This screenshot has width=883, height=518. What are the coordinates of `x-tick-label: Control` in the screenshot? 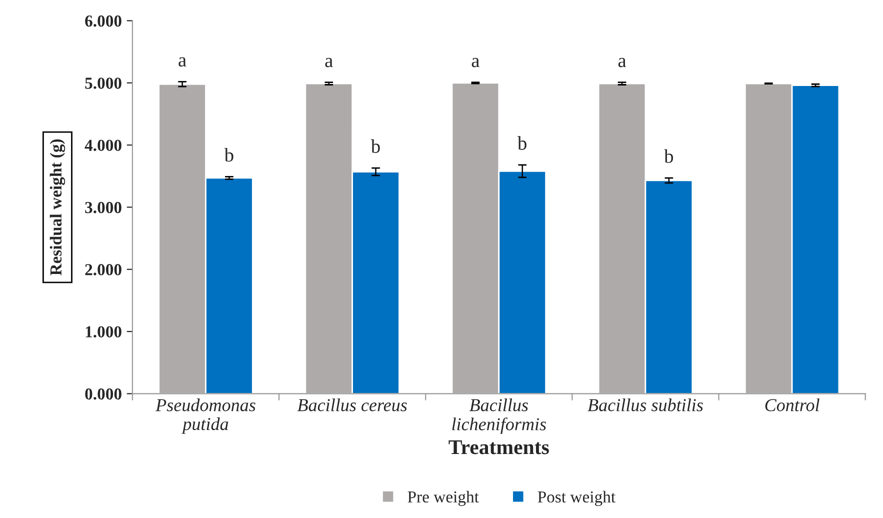 It's located at (792, 405).